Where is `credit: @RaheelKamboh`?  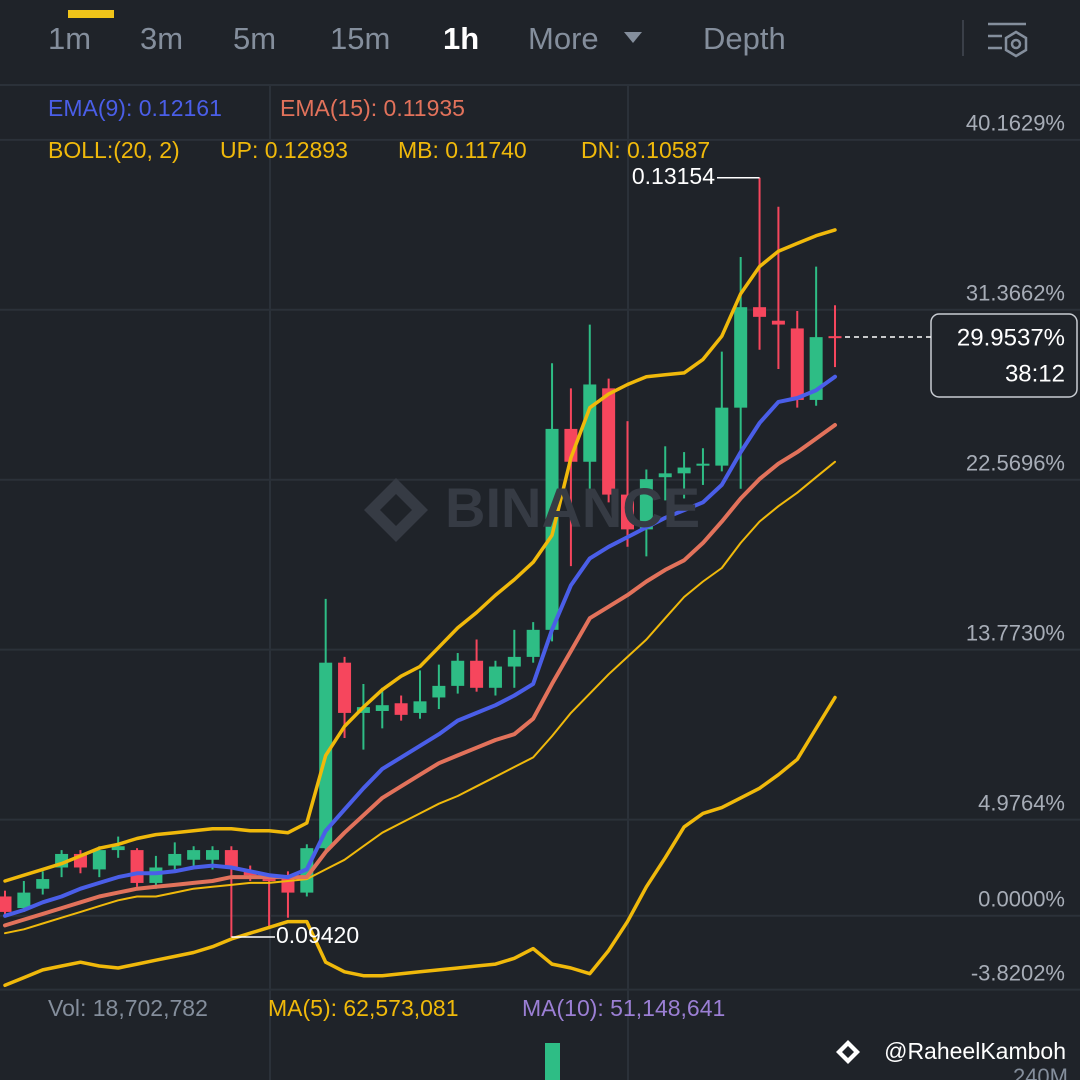 credit: @RaheelKamboh is located at coordinates (975, 1051).